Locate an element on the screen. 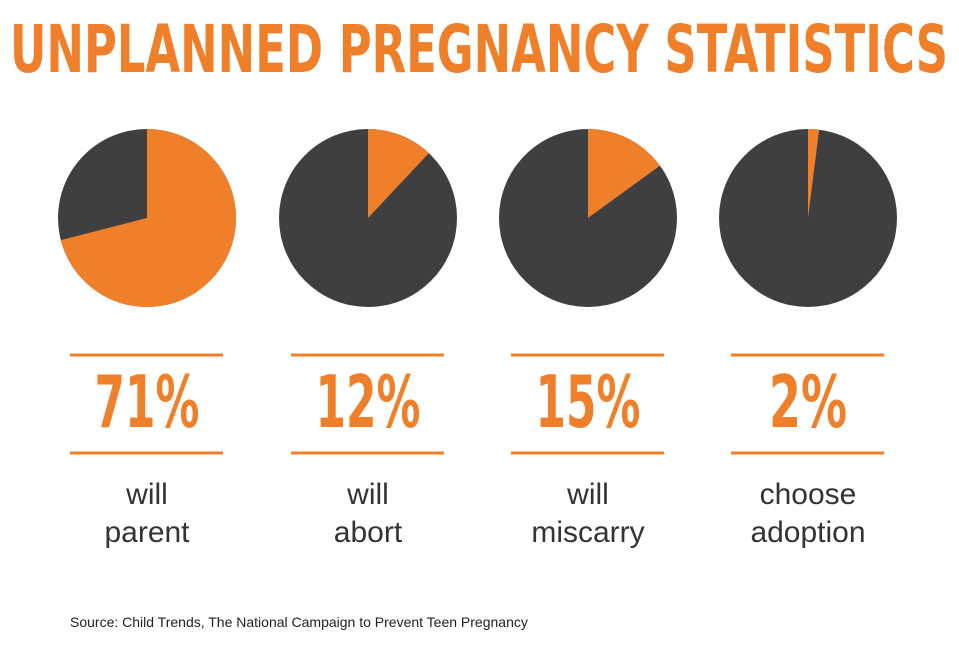  percent-label: 71% is located at coordinates (147, 402).